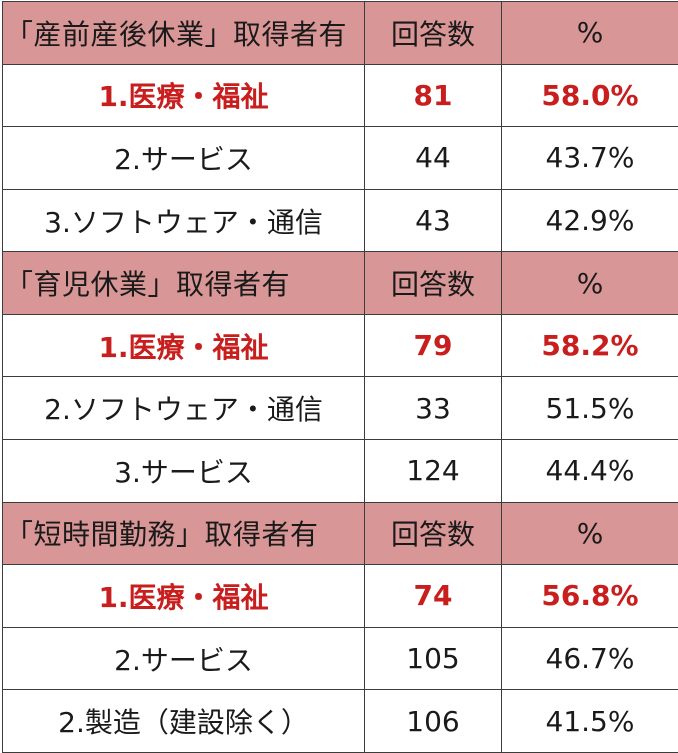  Describe the element at coordinates (589, 721) in the screenshot. I see `response-percent: 41.5%` at that location.